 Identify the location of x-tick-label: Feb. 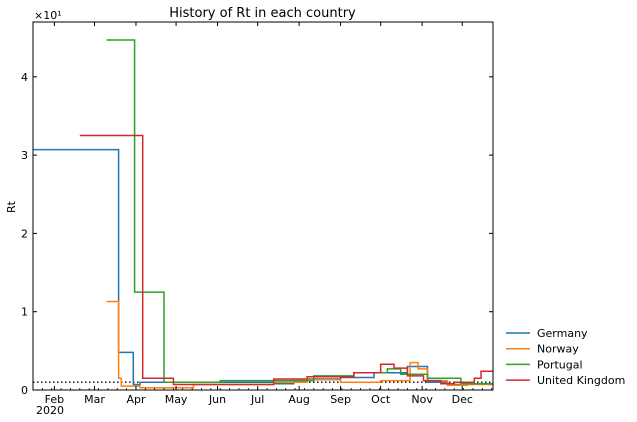
(54, 399).